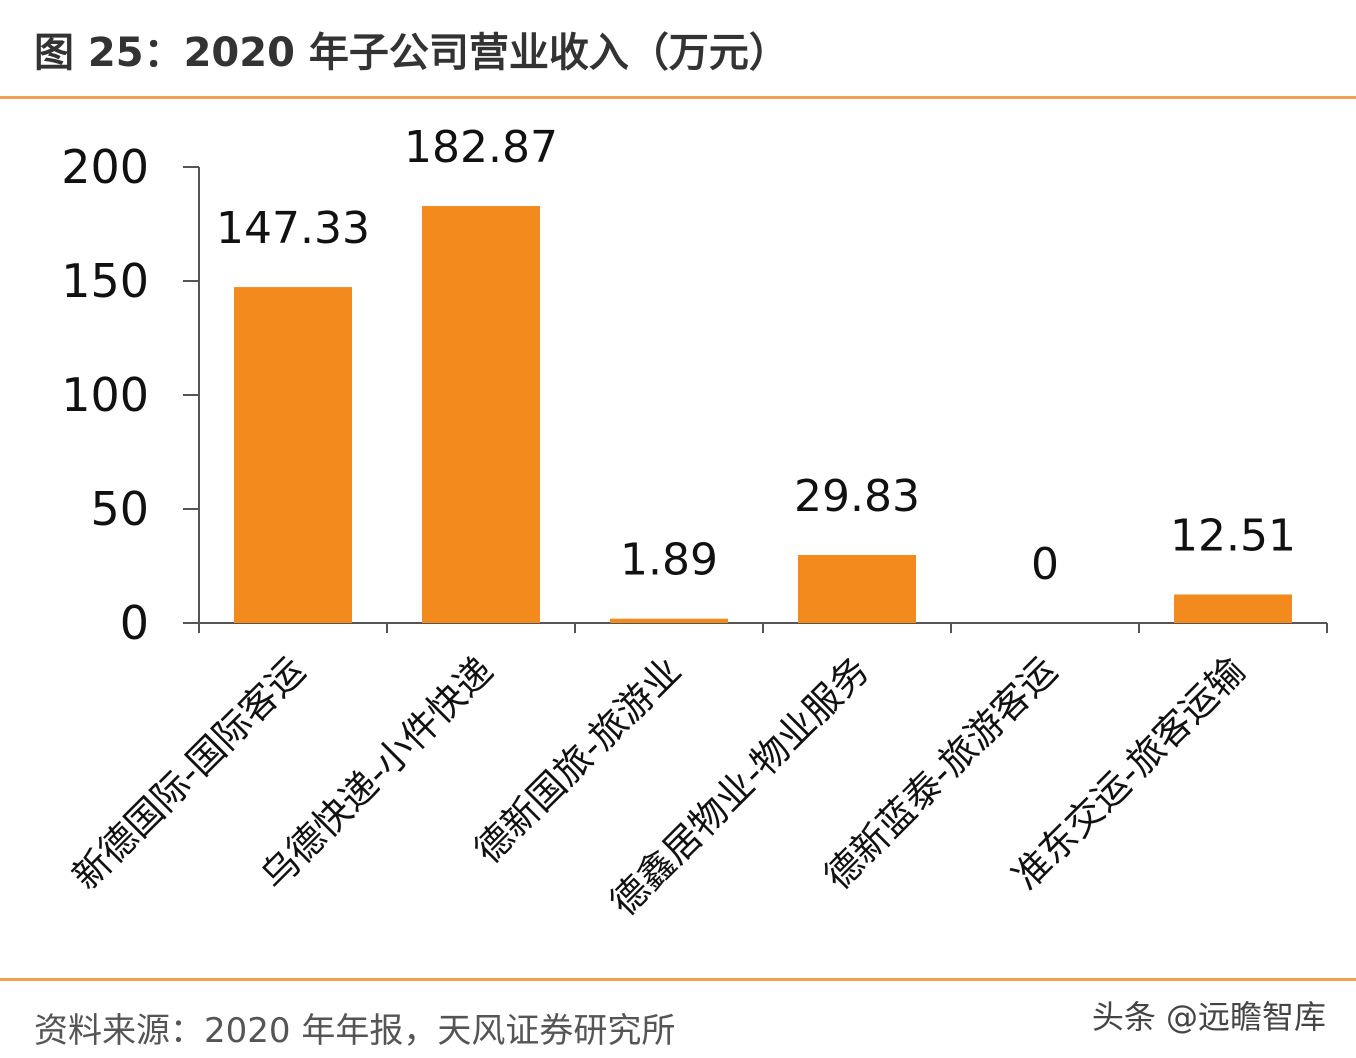 The image size is (1356, 1058). What do you see at coordinates (105, 281) in the screenshot?
I see `y-tick-label: 150` at bounding box center [105, 281].